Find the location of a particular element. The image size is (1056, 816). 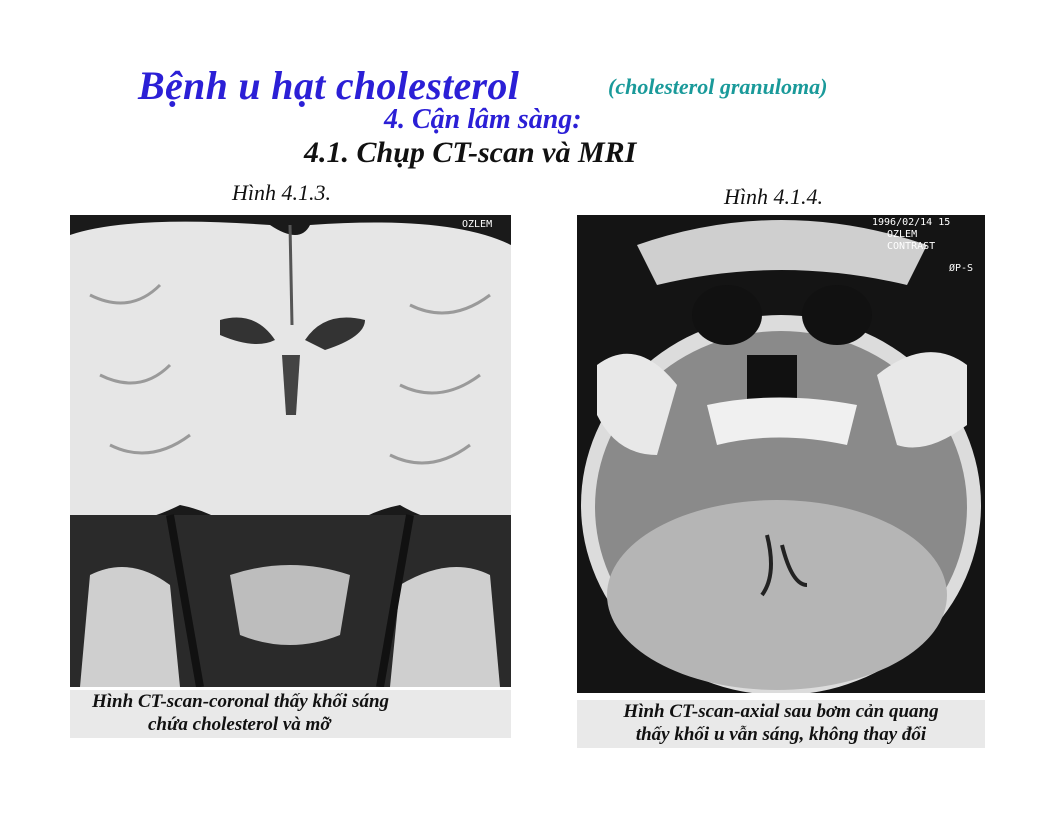

subsection-heading: 4.1. Chụp CT-scan và MRI is located at coordinates (470, 152).